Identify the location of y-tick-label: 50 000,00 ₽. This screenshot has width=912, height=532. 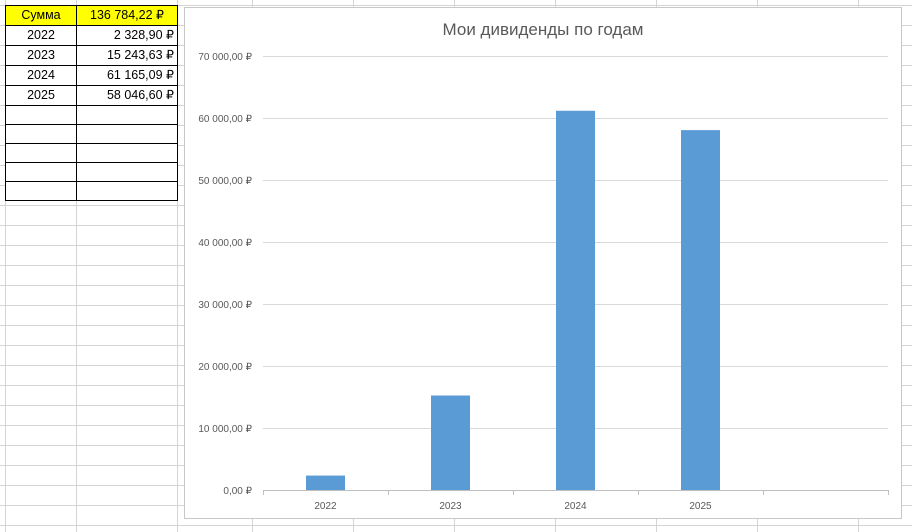
(225, 181).